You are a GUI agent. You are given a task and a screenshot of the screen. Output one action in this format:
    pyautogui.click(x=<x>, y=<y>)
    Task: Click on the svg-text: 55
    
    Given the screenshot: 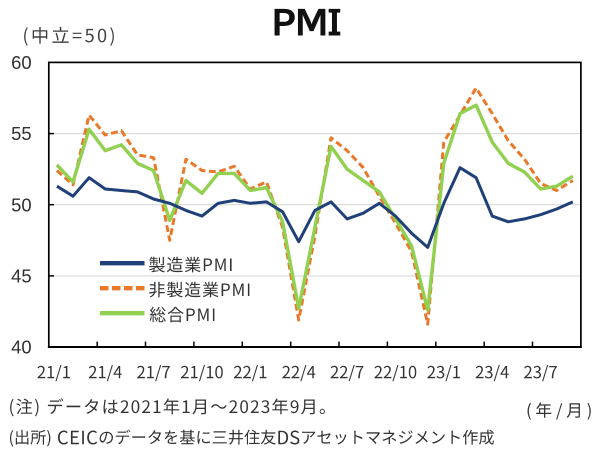 What is the action you would take?
    pyautogui.click(x=21, y=133)
    